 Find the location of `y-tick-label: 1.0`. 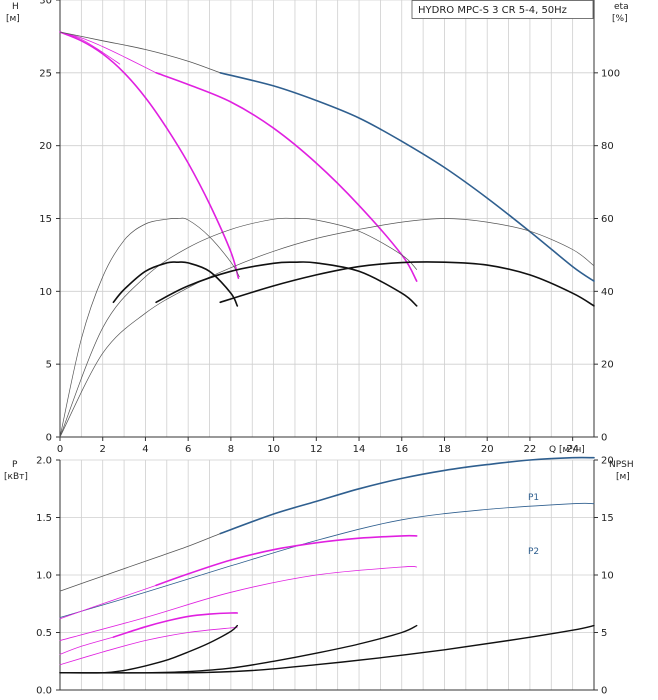

y-tick-label: 1.0 is located at coordinates (44, 576).